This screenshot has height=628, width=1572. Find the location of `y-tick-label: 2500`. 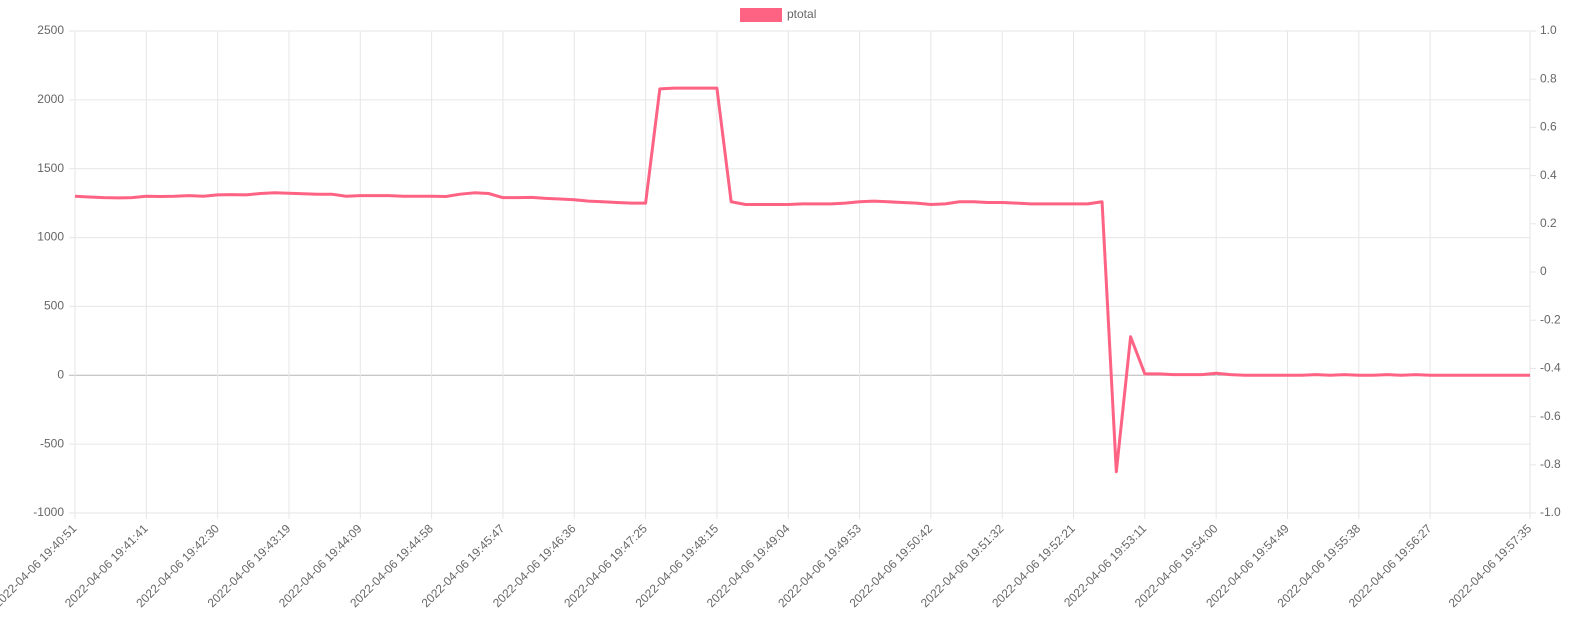

y-tick-label: 2500 is located at coordinates (50, 30).